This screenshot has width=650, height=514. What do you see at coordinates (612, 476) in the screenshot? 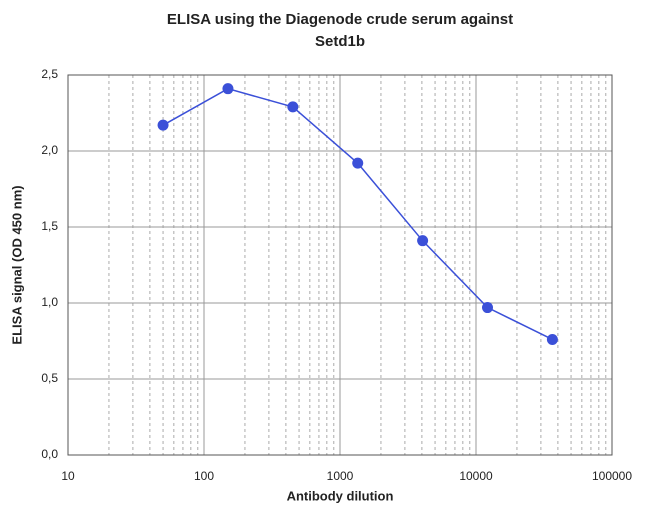
I see `x-tick-label: 100000` at bounding box center [612, 476].